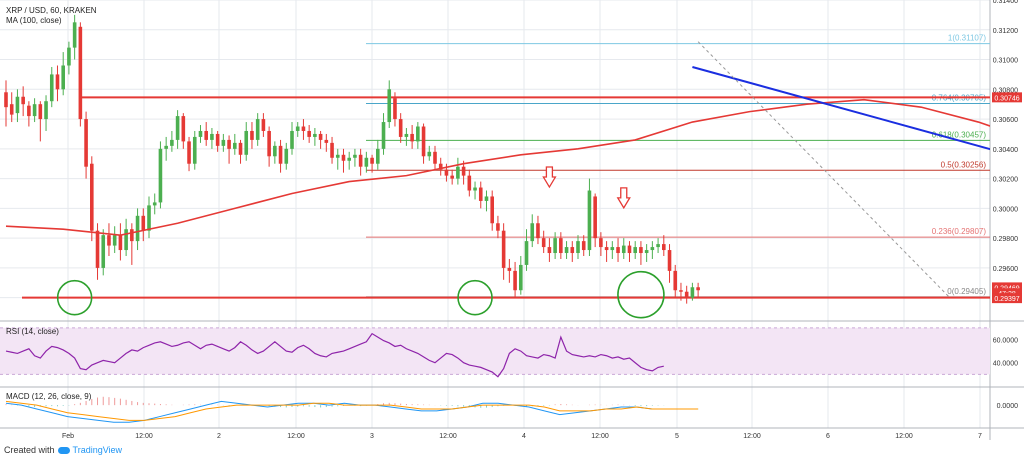 Image resolution: width=1024 pixels, height=462 pixels. I want to click on price-tick-label: 0.31000, so click(1005, 61).